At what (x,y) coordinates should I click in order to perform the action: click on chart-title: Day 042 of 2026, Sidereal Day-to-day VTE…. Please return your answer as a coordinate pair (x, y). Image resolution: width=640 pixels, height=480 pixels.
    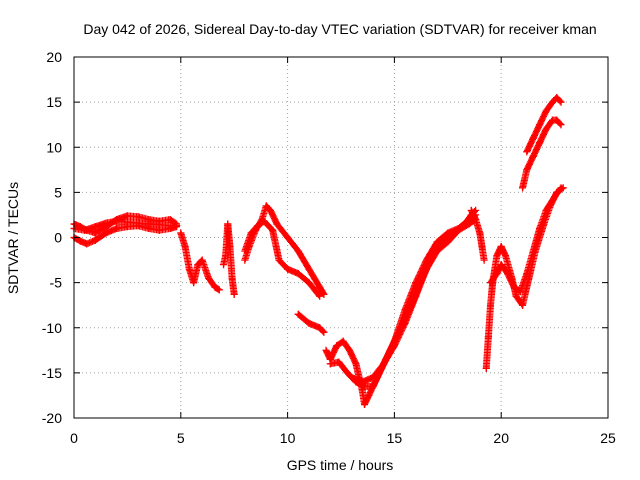
    Looking at the image, I should click on (339, 29).